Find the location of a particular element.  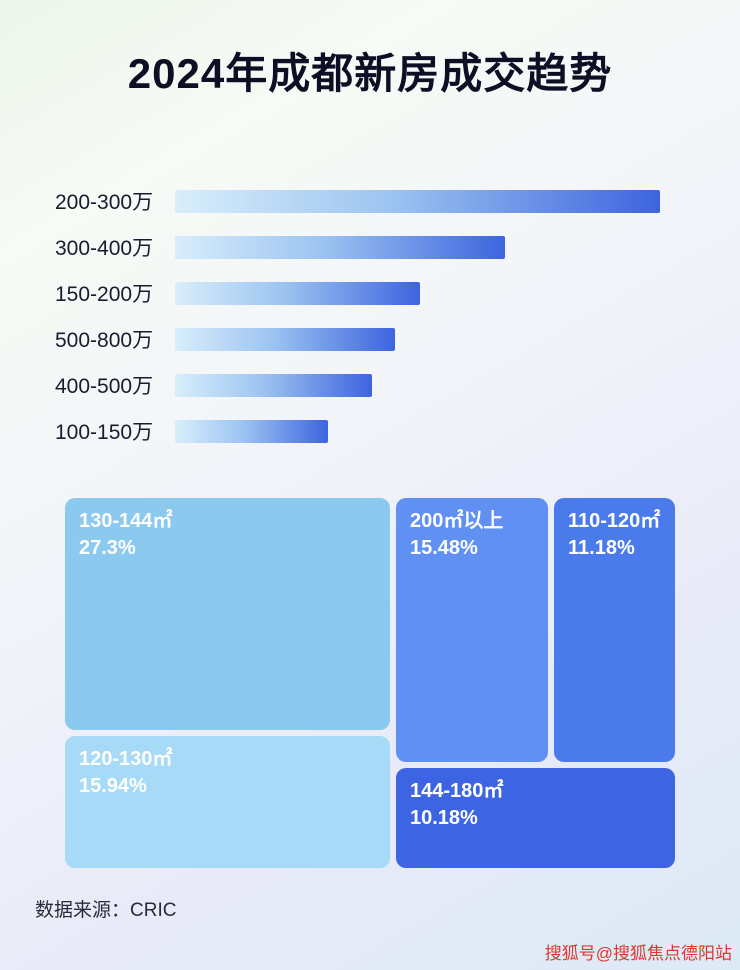

tile-value: 27.3% is located at coordinates (107, 548).